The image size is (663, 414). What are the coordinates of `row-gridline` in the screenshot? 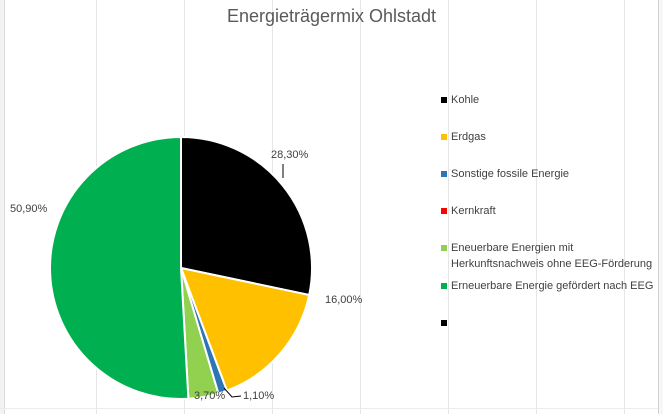 It's located at (331, 408).